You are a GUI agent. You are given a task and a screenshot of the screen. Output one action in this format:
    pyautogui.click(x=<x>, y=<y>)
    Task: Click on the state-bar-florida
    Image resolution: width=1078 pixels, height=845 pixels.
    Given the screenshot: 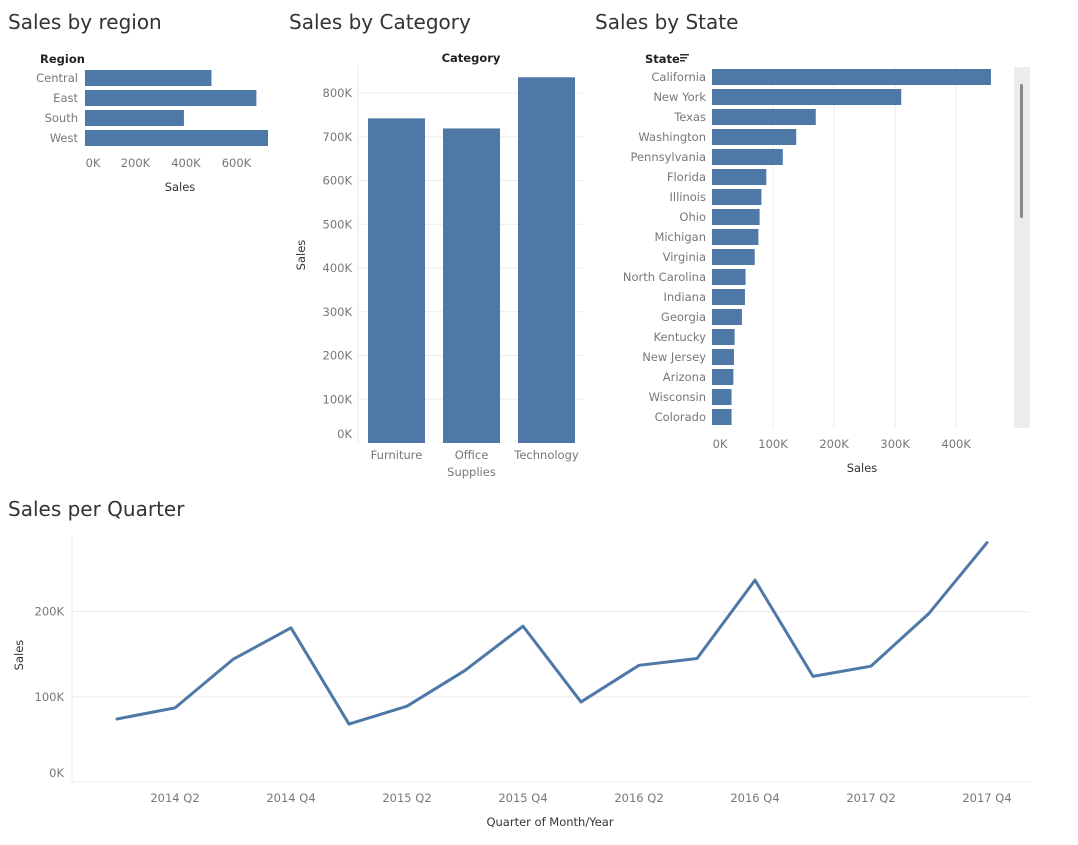 What is the action you would take?
    pyautogui.click(x=739, y=177)
    